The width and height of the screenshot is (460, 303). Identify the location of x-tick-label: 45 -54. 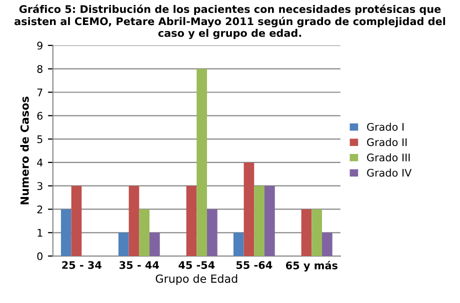
(196, 265).